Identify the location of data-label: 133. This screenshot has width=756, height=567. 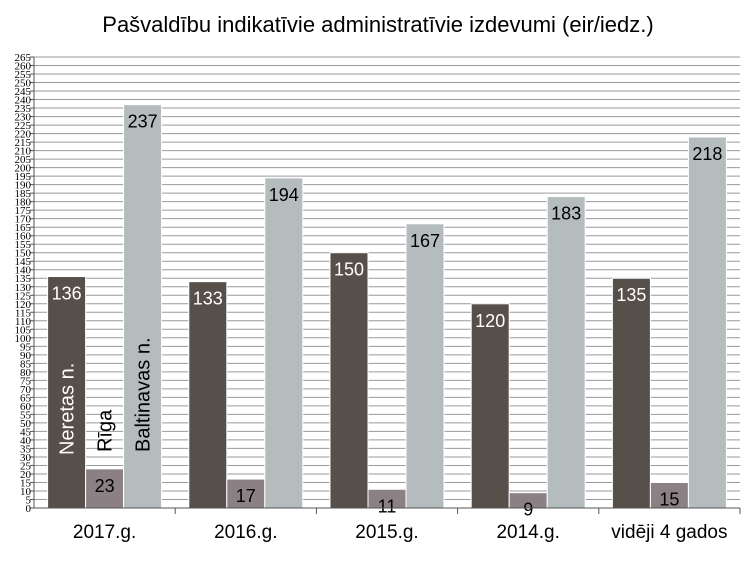
(208, 299).